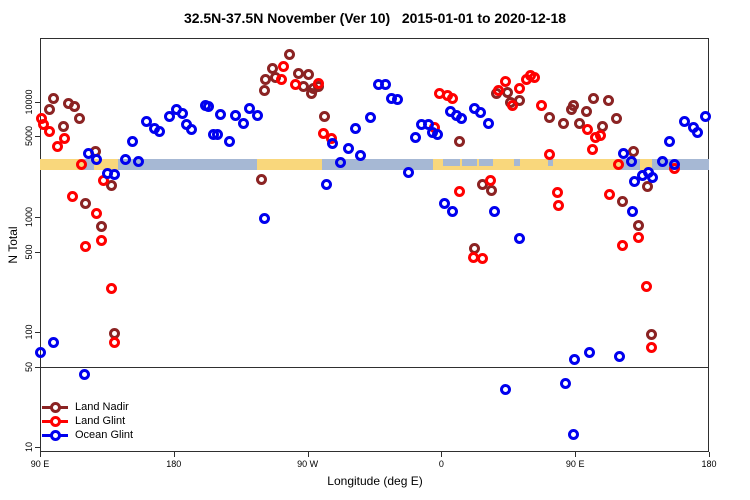  Describe the element at coordinates (104, 435) in the screenshot. I see `legend-item-label: Ocean Glint` at that location.